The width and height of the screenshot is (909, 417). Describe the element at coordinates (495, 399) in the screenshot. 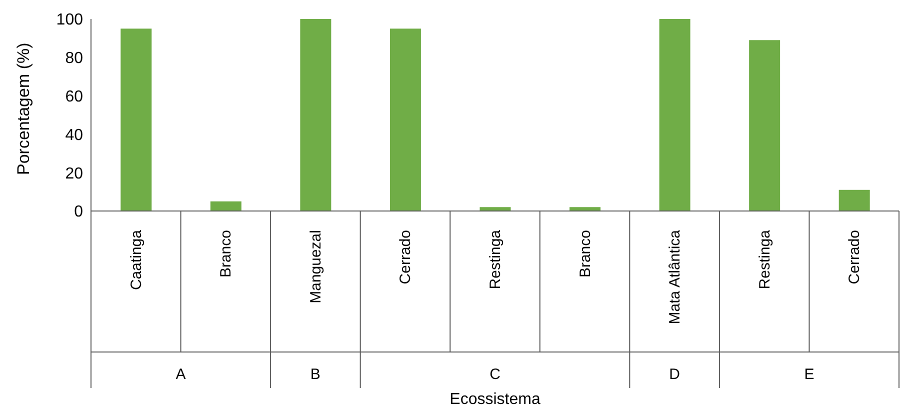

I see `x-axis-title: Ecossistema` at that location.